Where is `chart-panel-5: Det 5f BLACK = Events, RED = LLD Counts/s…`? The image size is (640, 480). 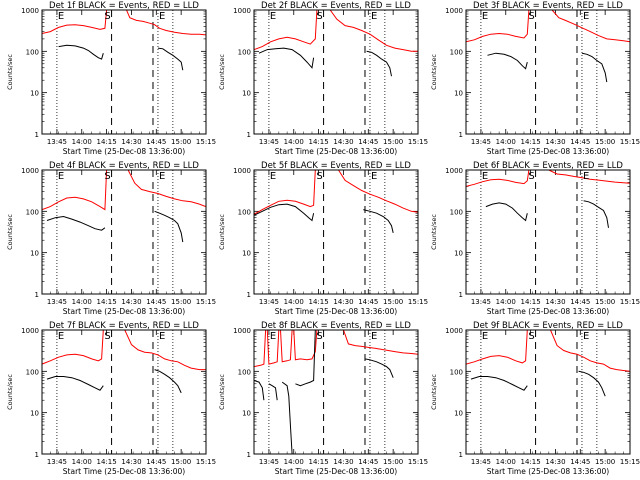 chart-panel-5: Det 5f BLACK = Events, RED = LLD Counts/s… is located at coordinates (323, 238).